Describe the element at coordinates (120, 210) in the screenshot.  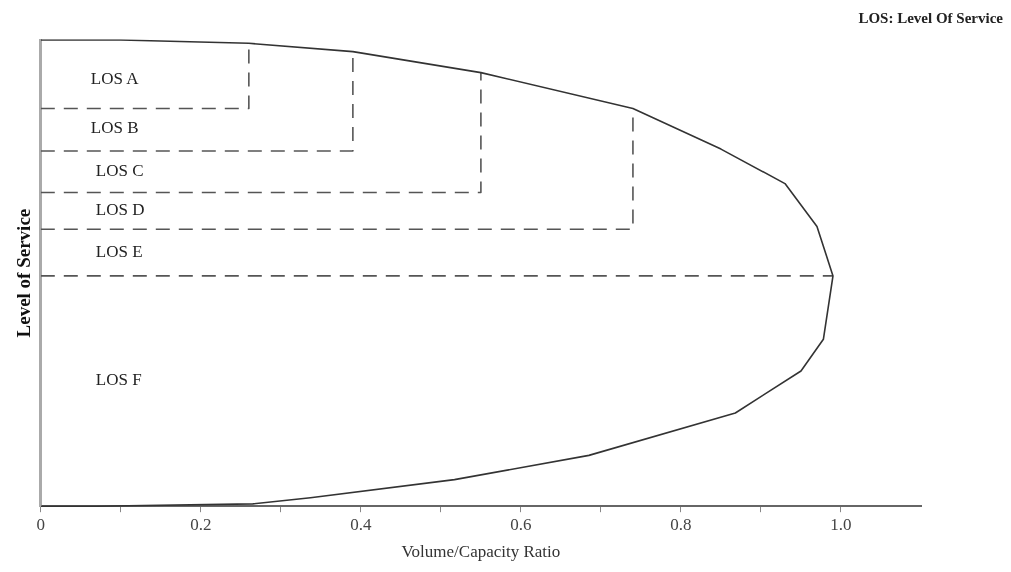
I see `annotation: LOS D` at that location.